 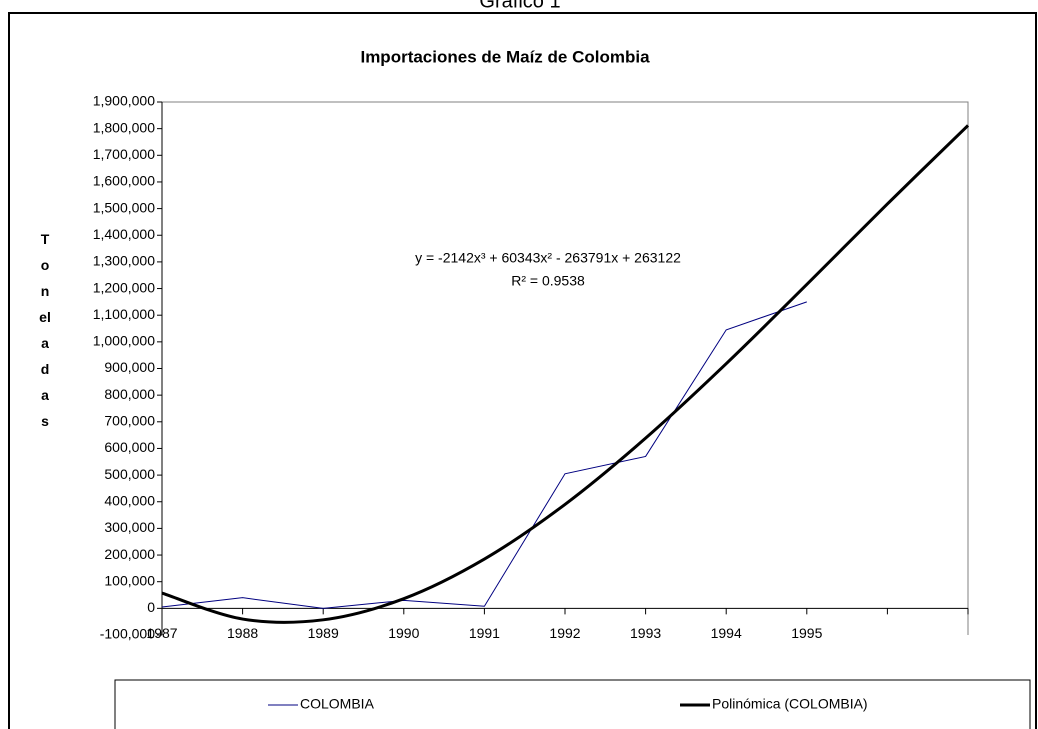 I want to click on y-tick-label: 1,000,000, so click(x=124, y=341).